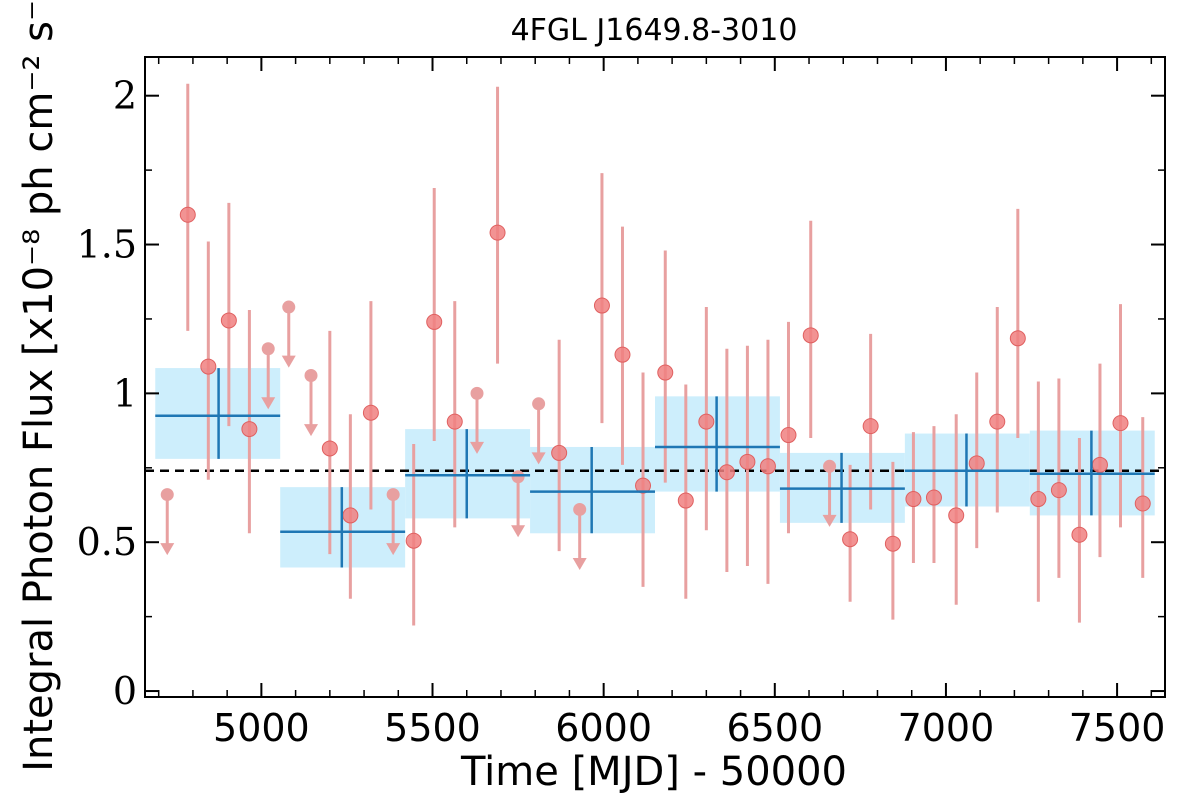 The height and width of the screenshot is (800, 1200). I want to click on x-tick-label-2: 6000, so click(603, 728).